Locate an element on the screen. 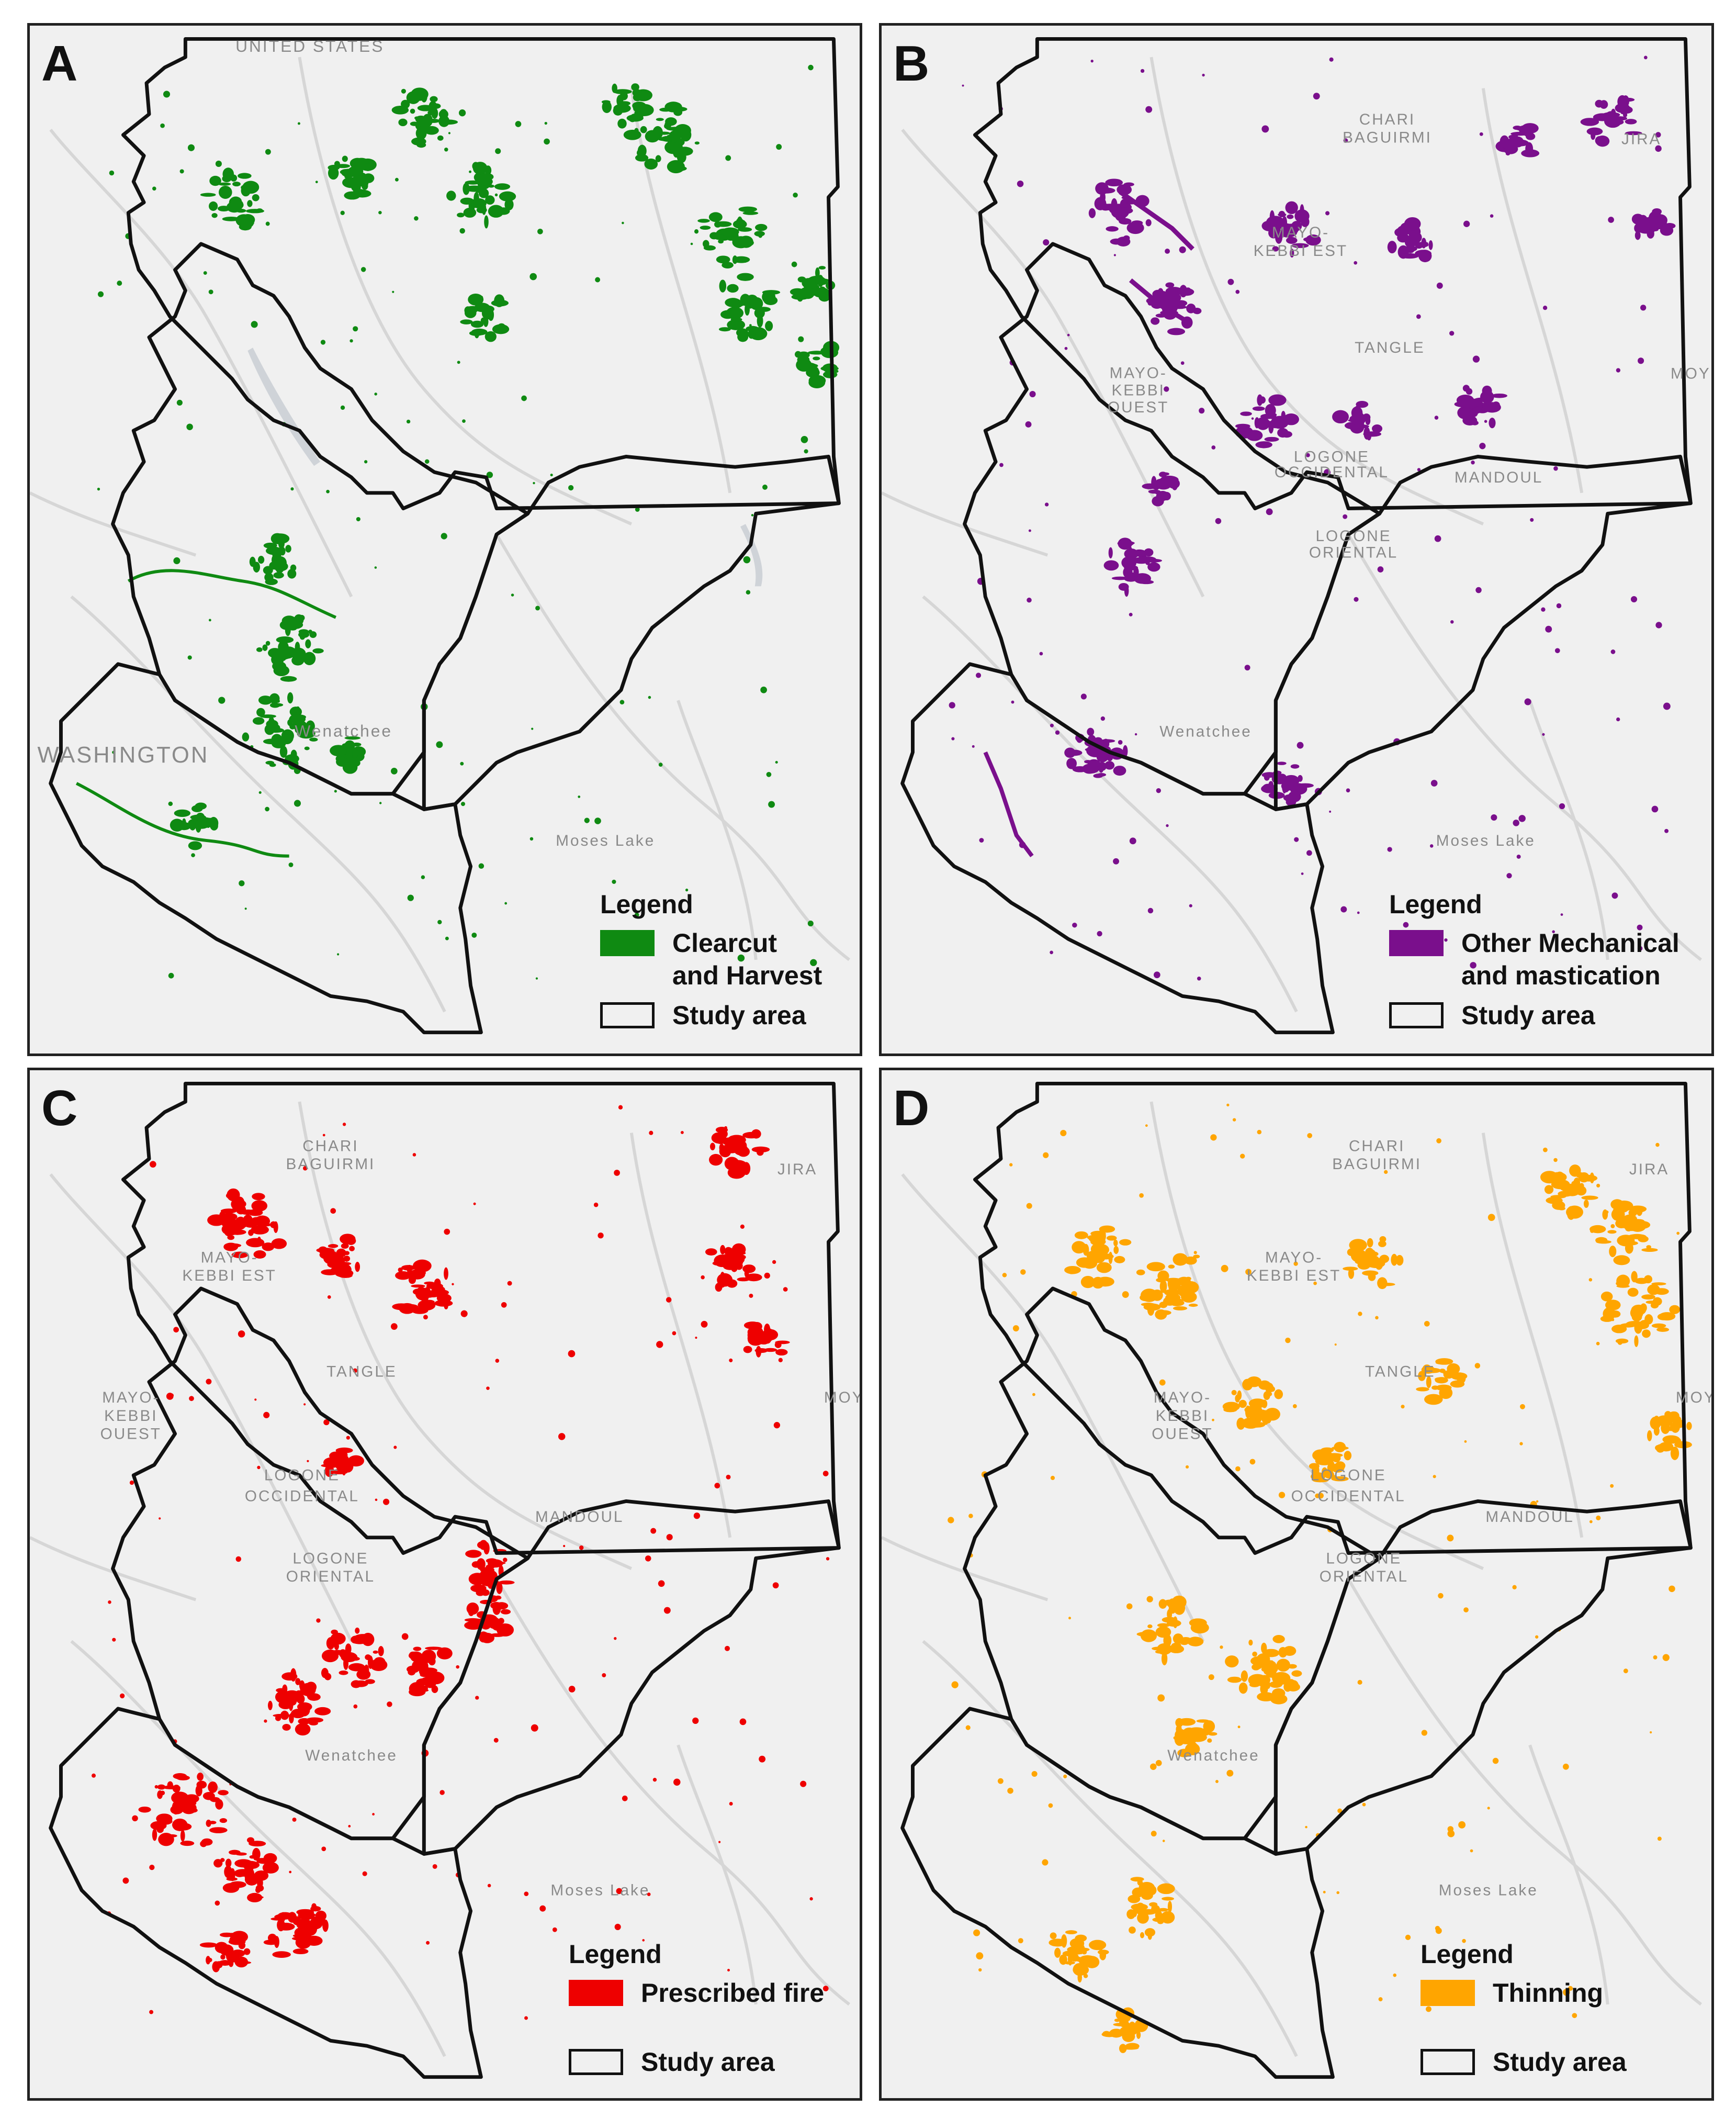 The width and height of the screenshot is (1736, 2118). place-label: TANGLE is located at coordinates (1390, 347).